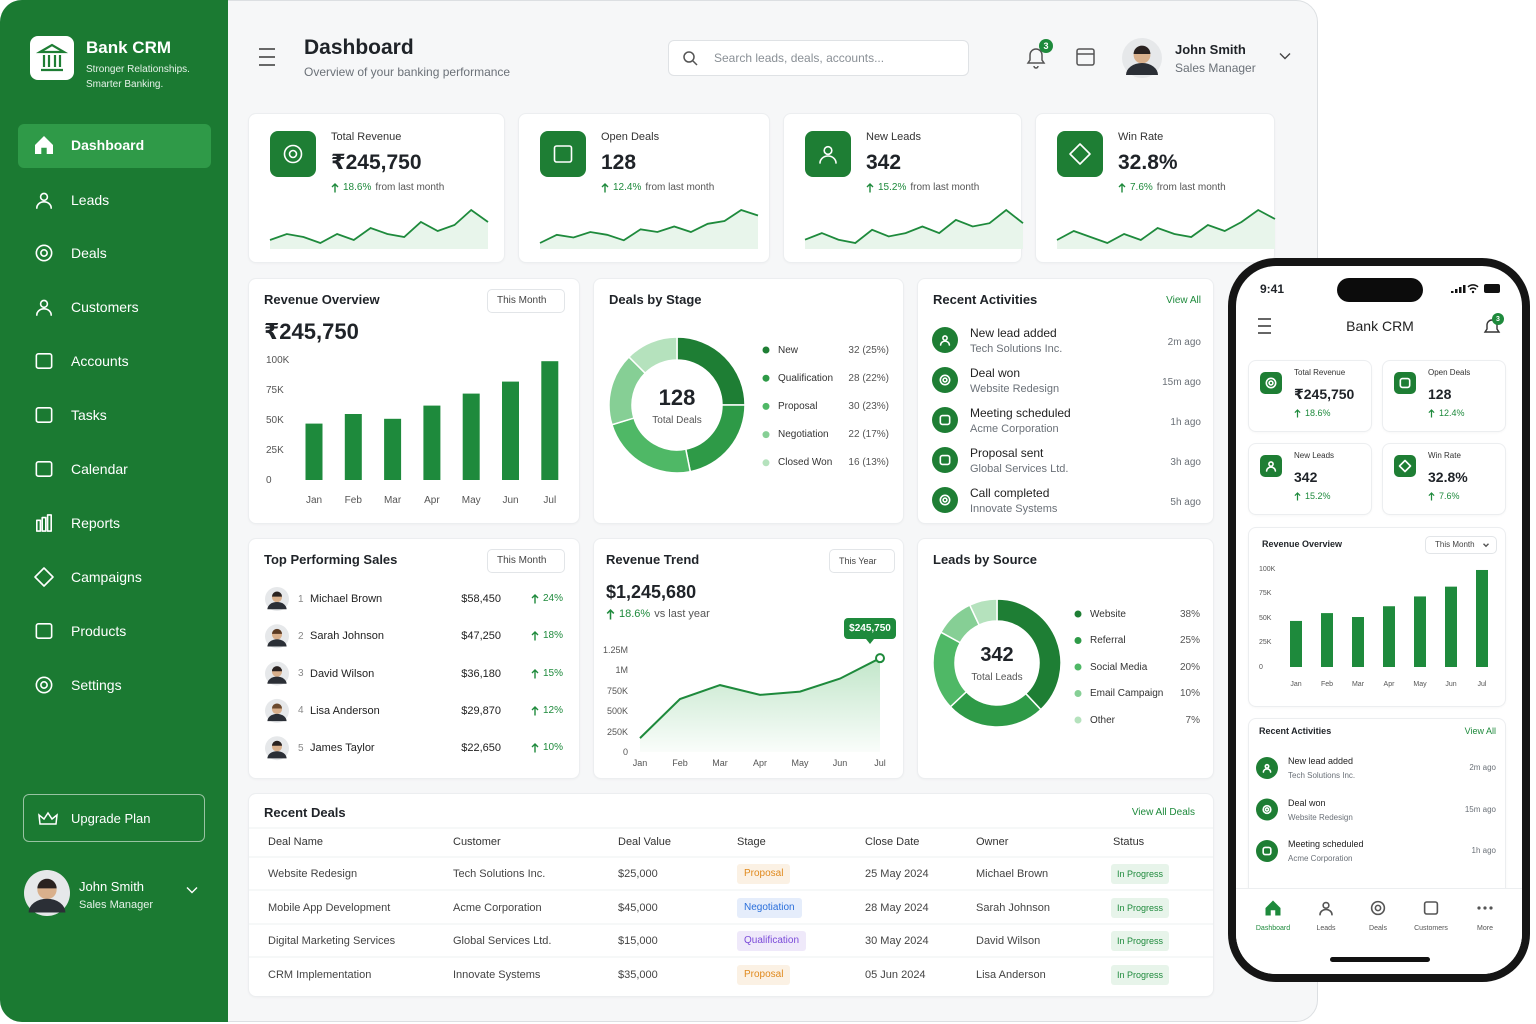  I want to click on nav-item: Leads, so click(90, 200).